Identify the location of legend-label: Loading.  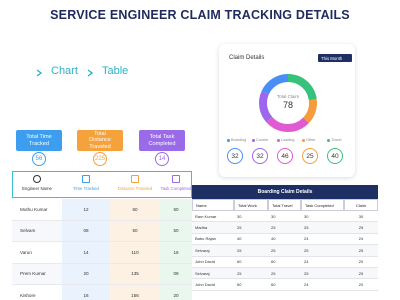
(288, 139).